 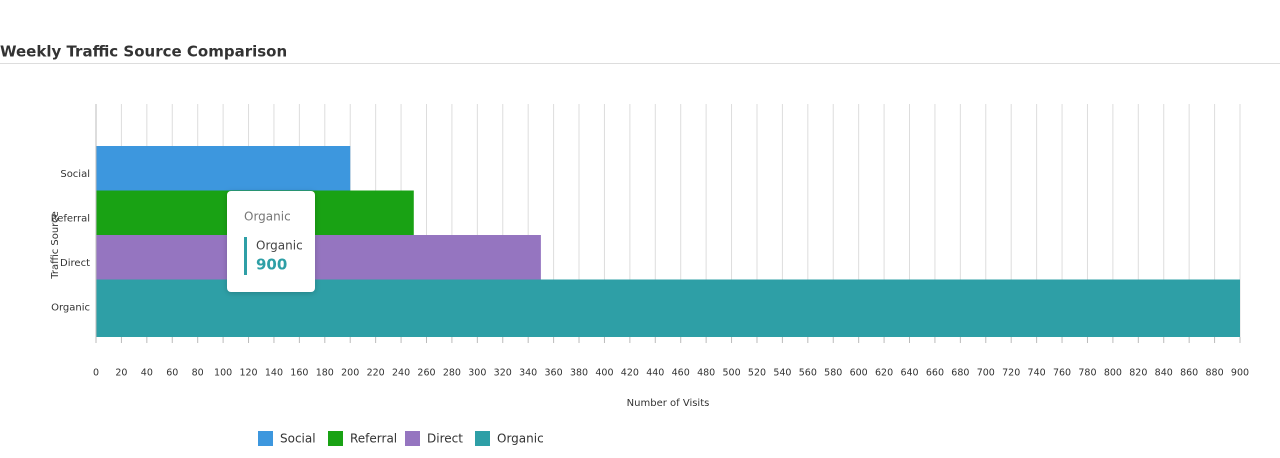 What do you see at coordinates (96, 373) in the screenshot?
I see `x-tick-label: 0` at bounding box center [96, 373].